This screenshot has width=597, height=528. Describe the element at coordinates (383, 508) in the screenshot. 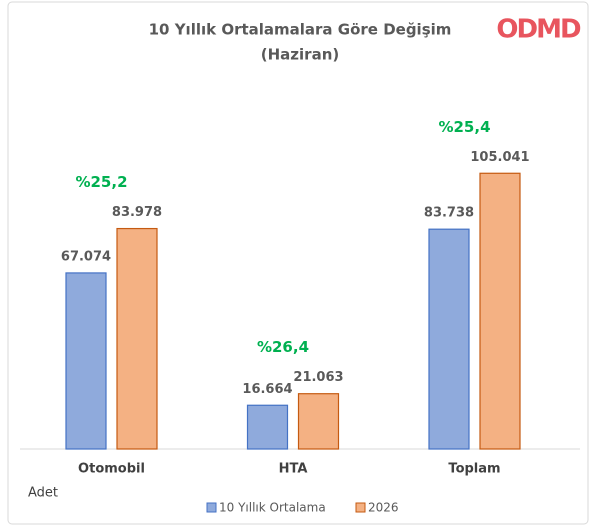

I see `legend-label: 2026` at that location.